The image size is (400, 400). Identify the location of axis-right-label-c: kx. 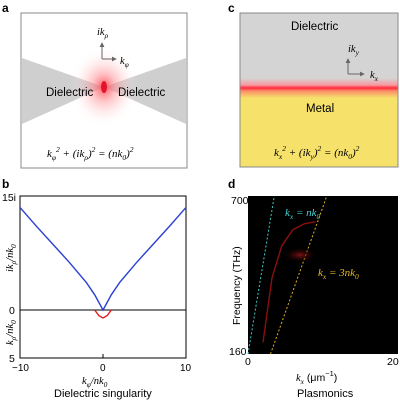
(374, 76).